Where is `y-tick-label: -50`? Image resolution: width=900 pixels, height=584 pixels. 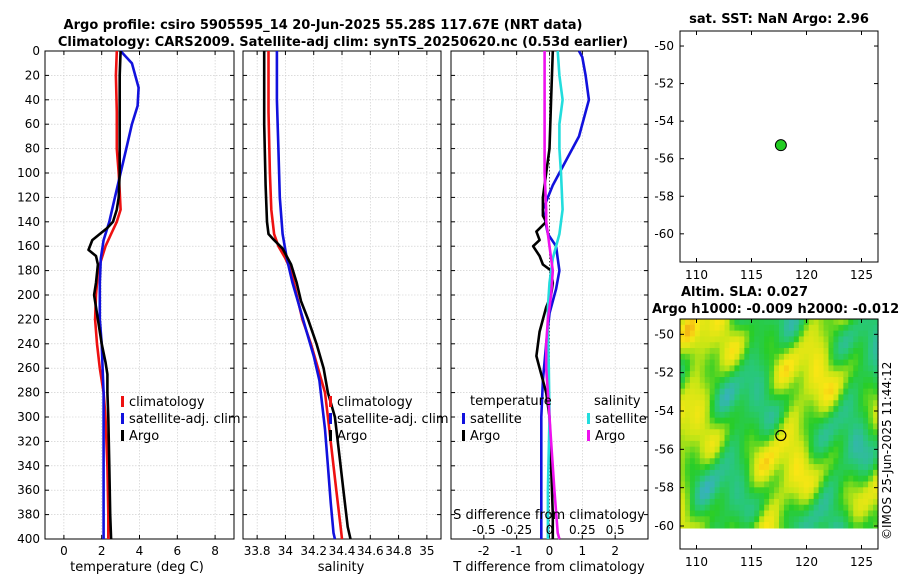 y-tick-label: -50 is located at coordinates (664, 46).